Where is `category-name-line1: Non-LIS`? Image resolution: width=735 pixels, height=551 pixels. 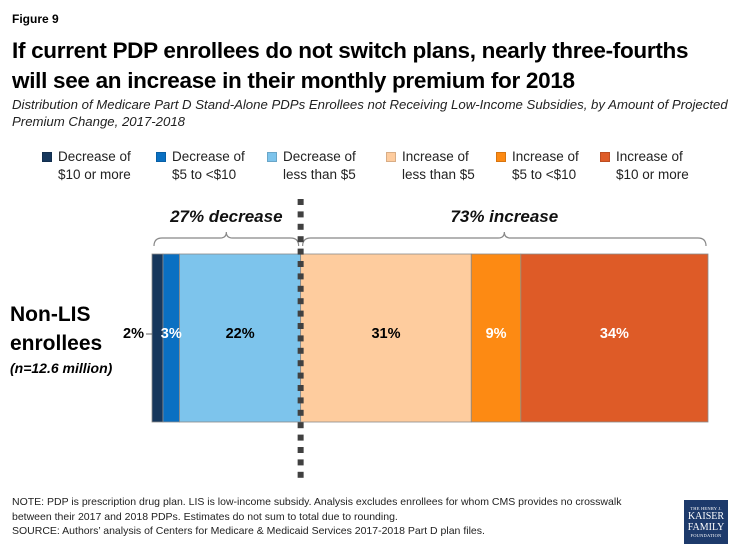 category-name-line1: Non-LIS is located at coordinates (50, 314).